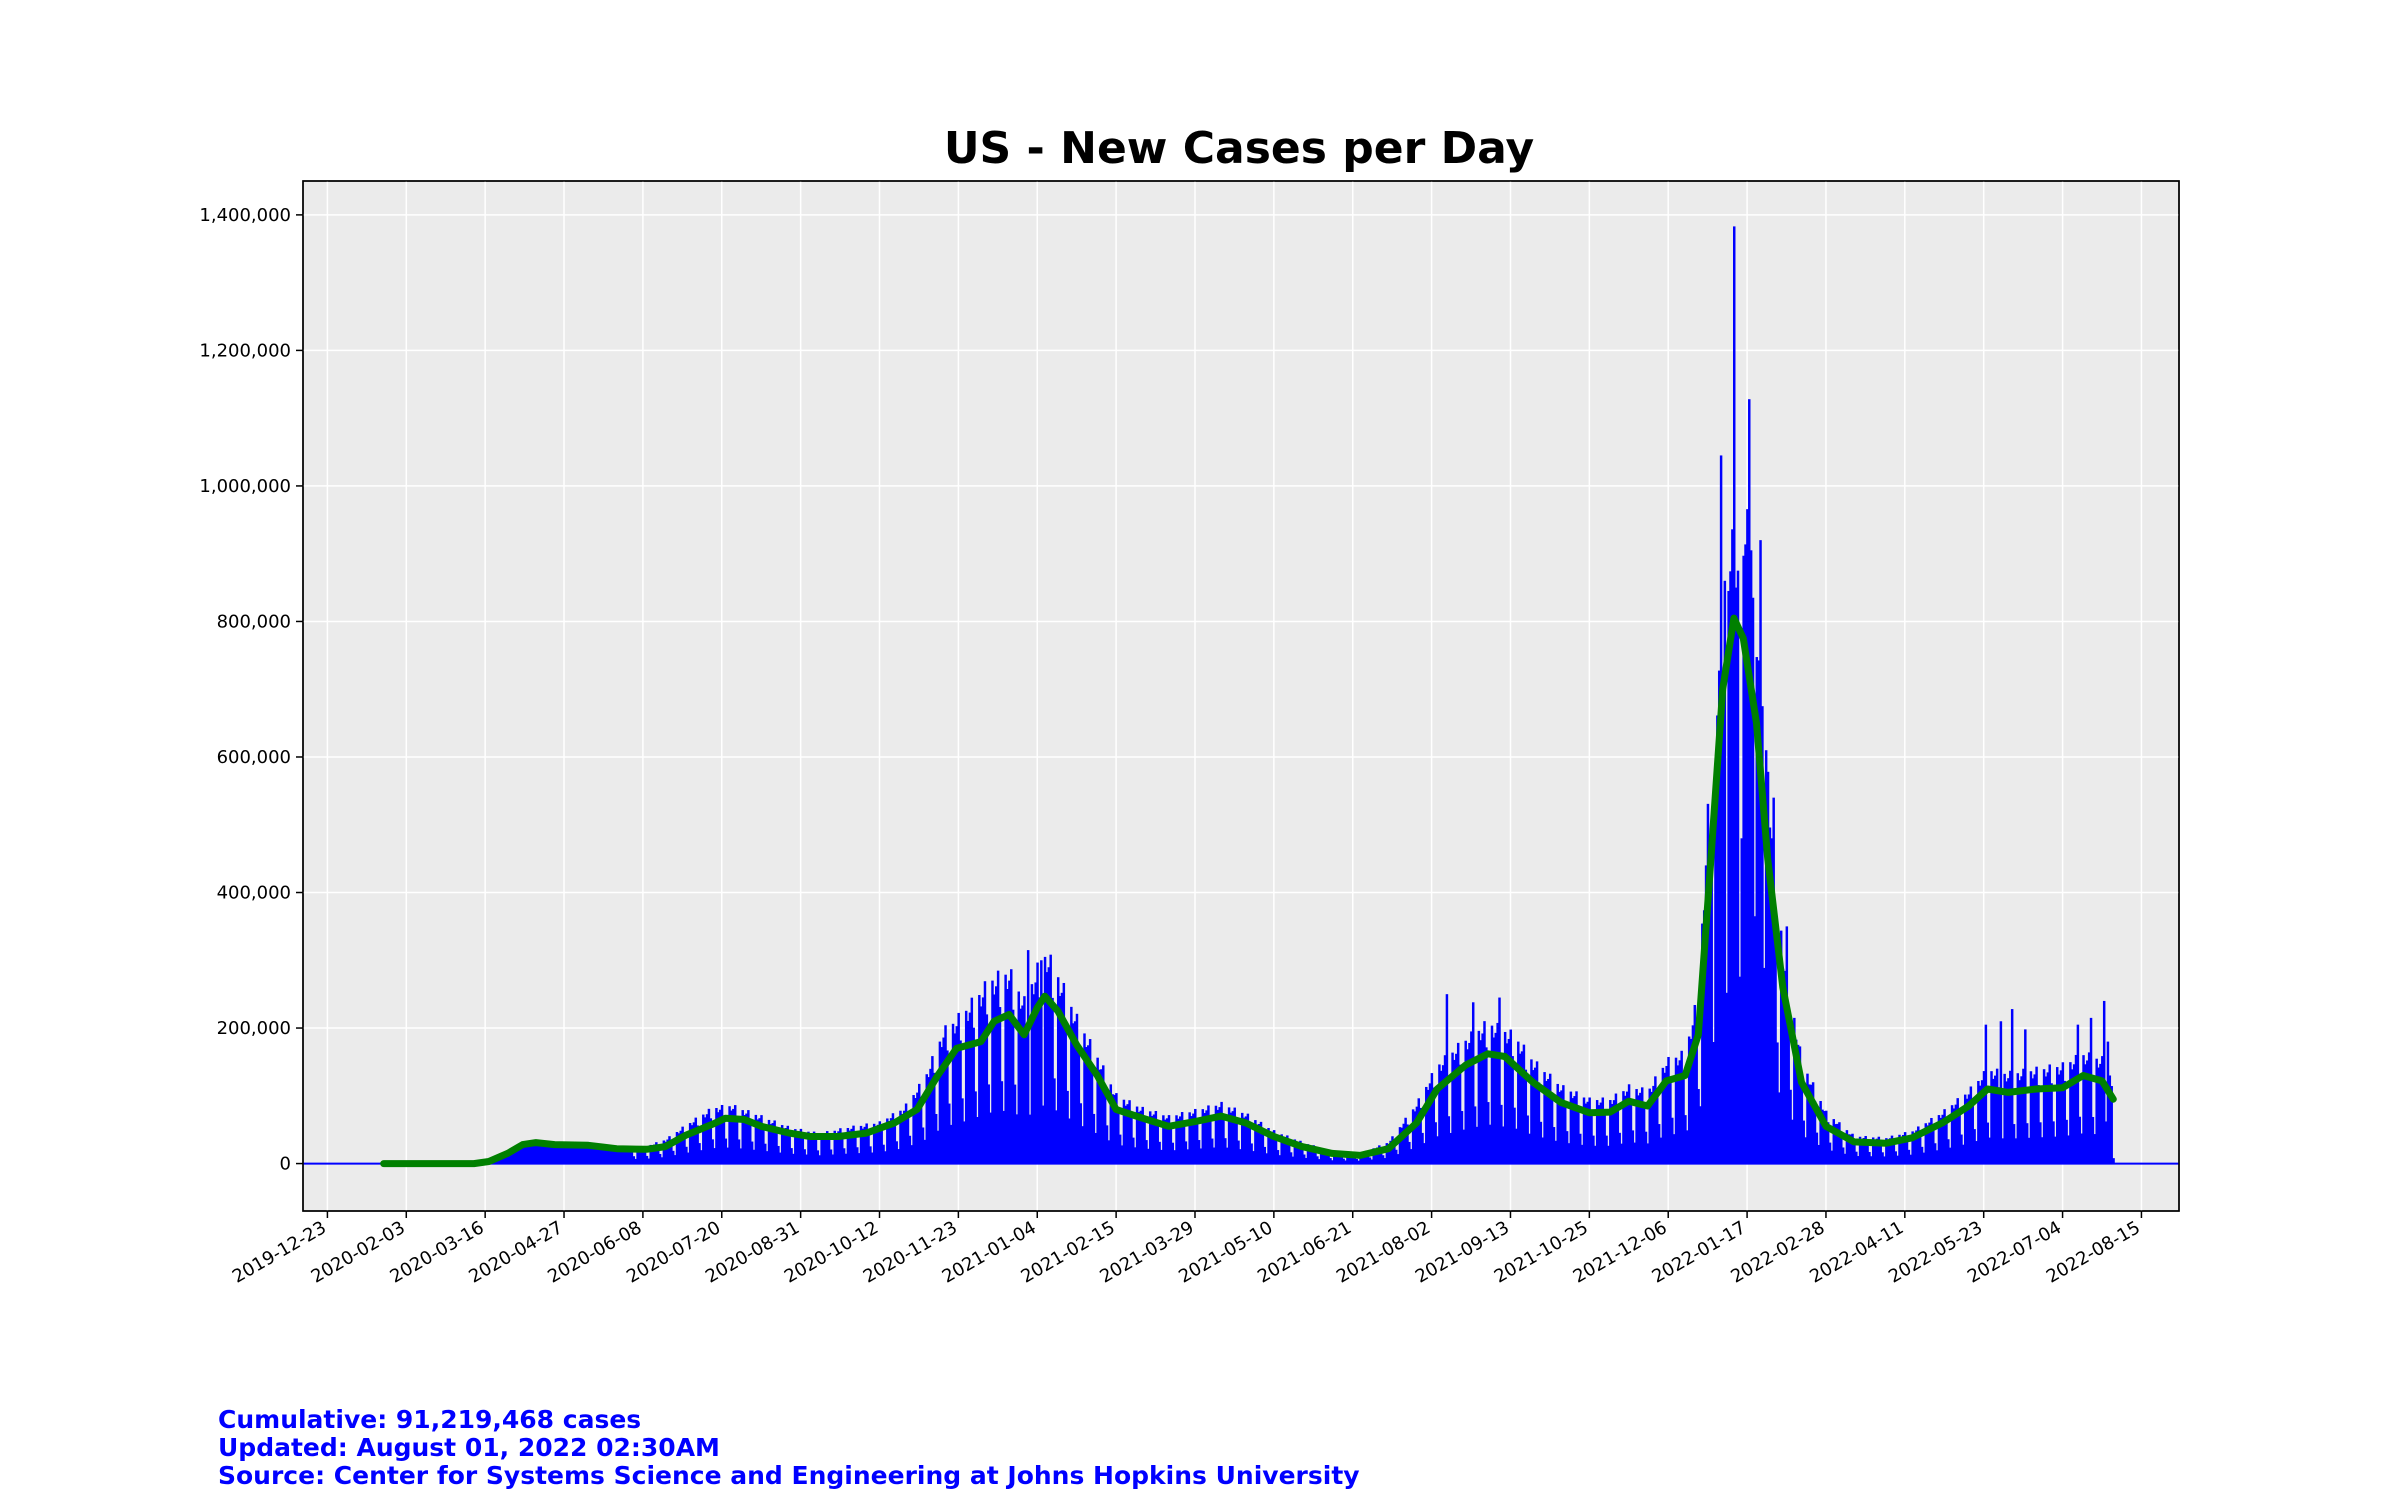 This screenshot has width=2400, height=1500. Describe the element at coordinates (245, 350) in the screenshot. I see `y-tick-label: 1,200,000` at that location.